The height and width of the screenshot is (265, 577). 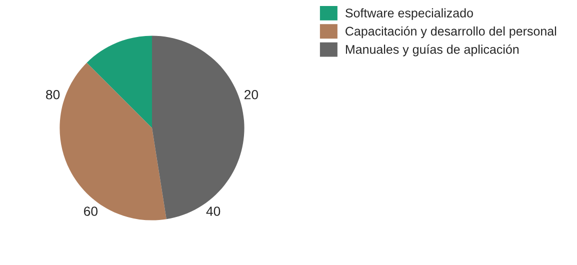 I want to click on legend-label: Capacitación y desarrollo del personal, so click(x=451, y=32).